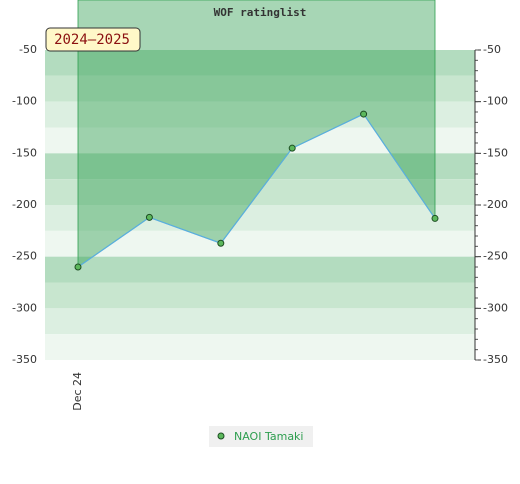 The height and width of the screenshot is (484, 520). Describe the element at coordinates (24, 204) in the screenshot. I see `y-tick-label: -200` at that location.